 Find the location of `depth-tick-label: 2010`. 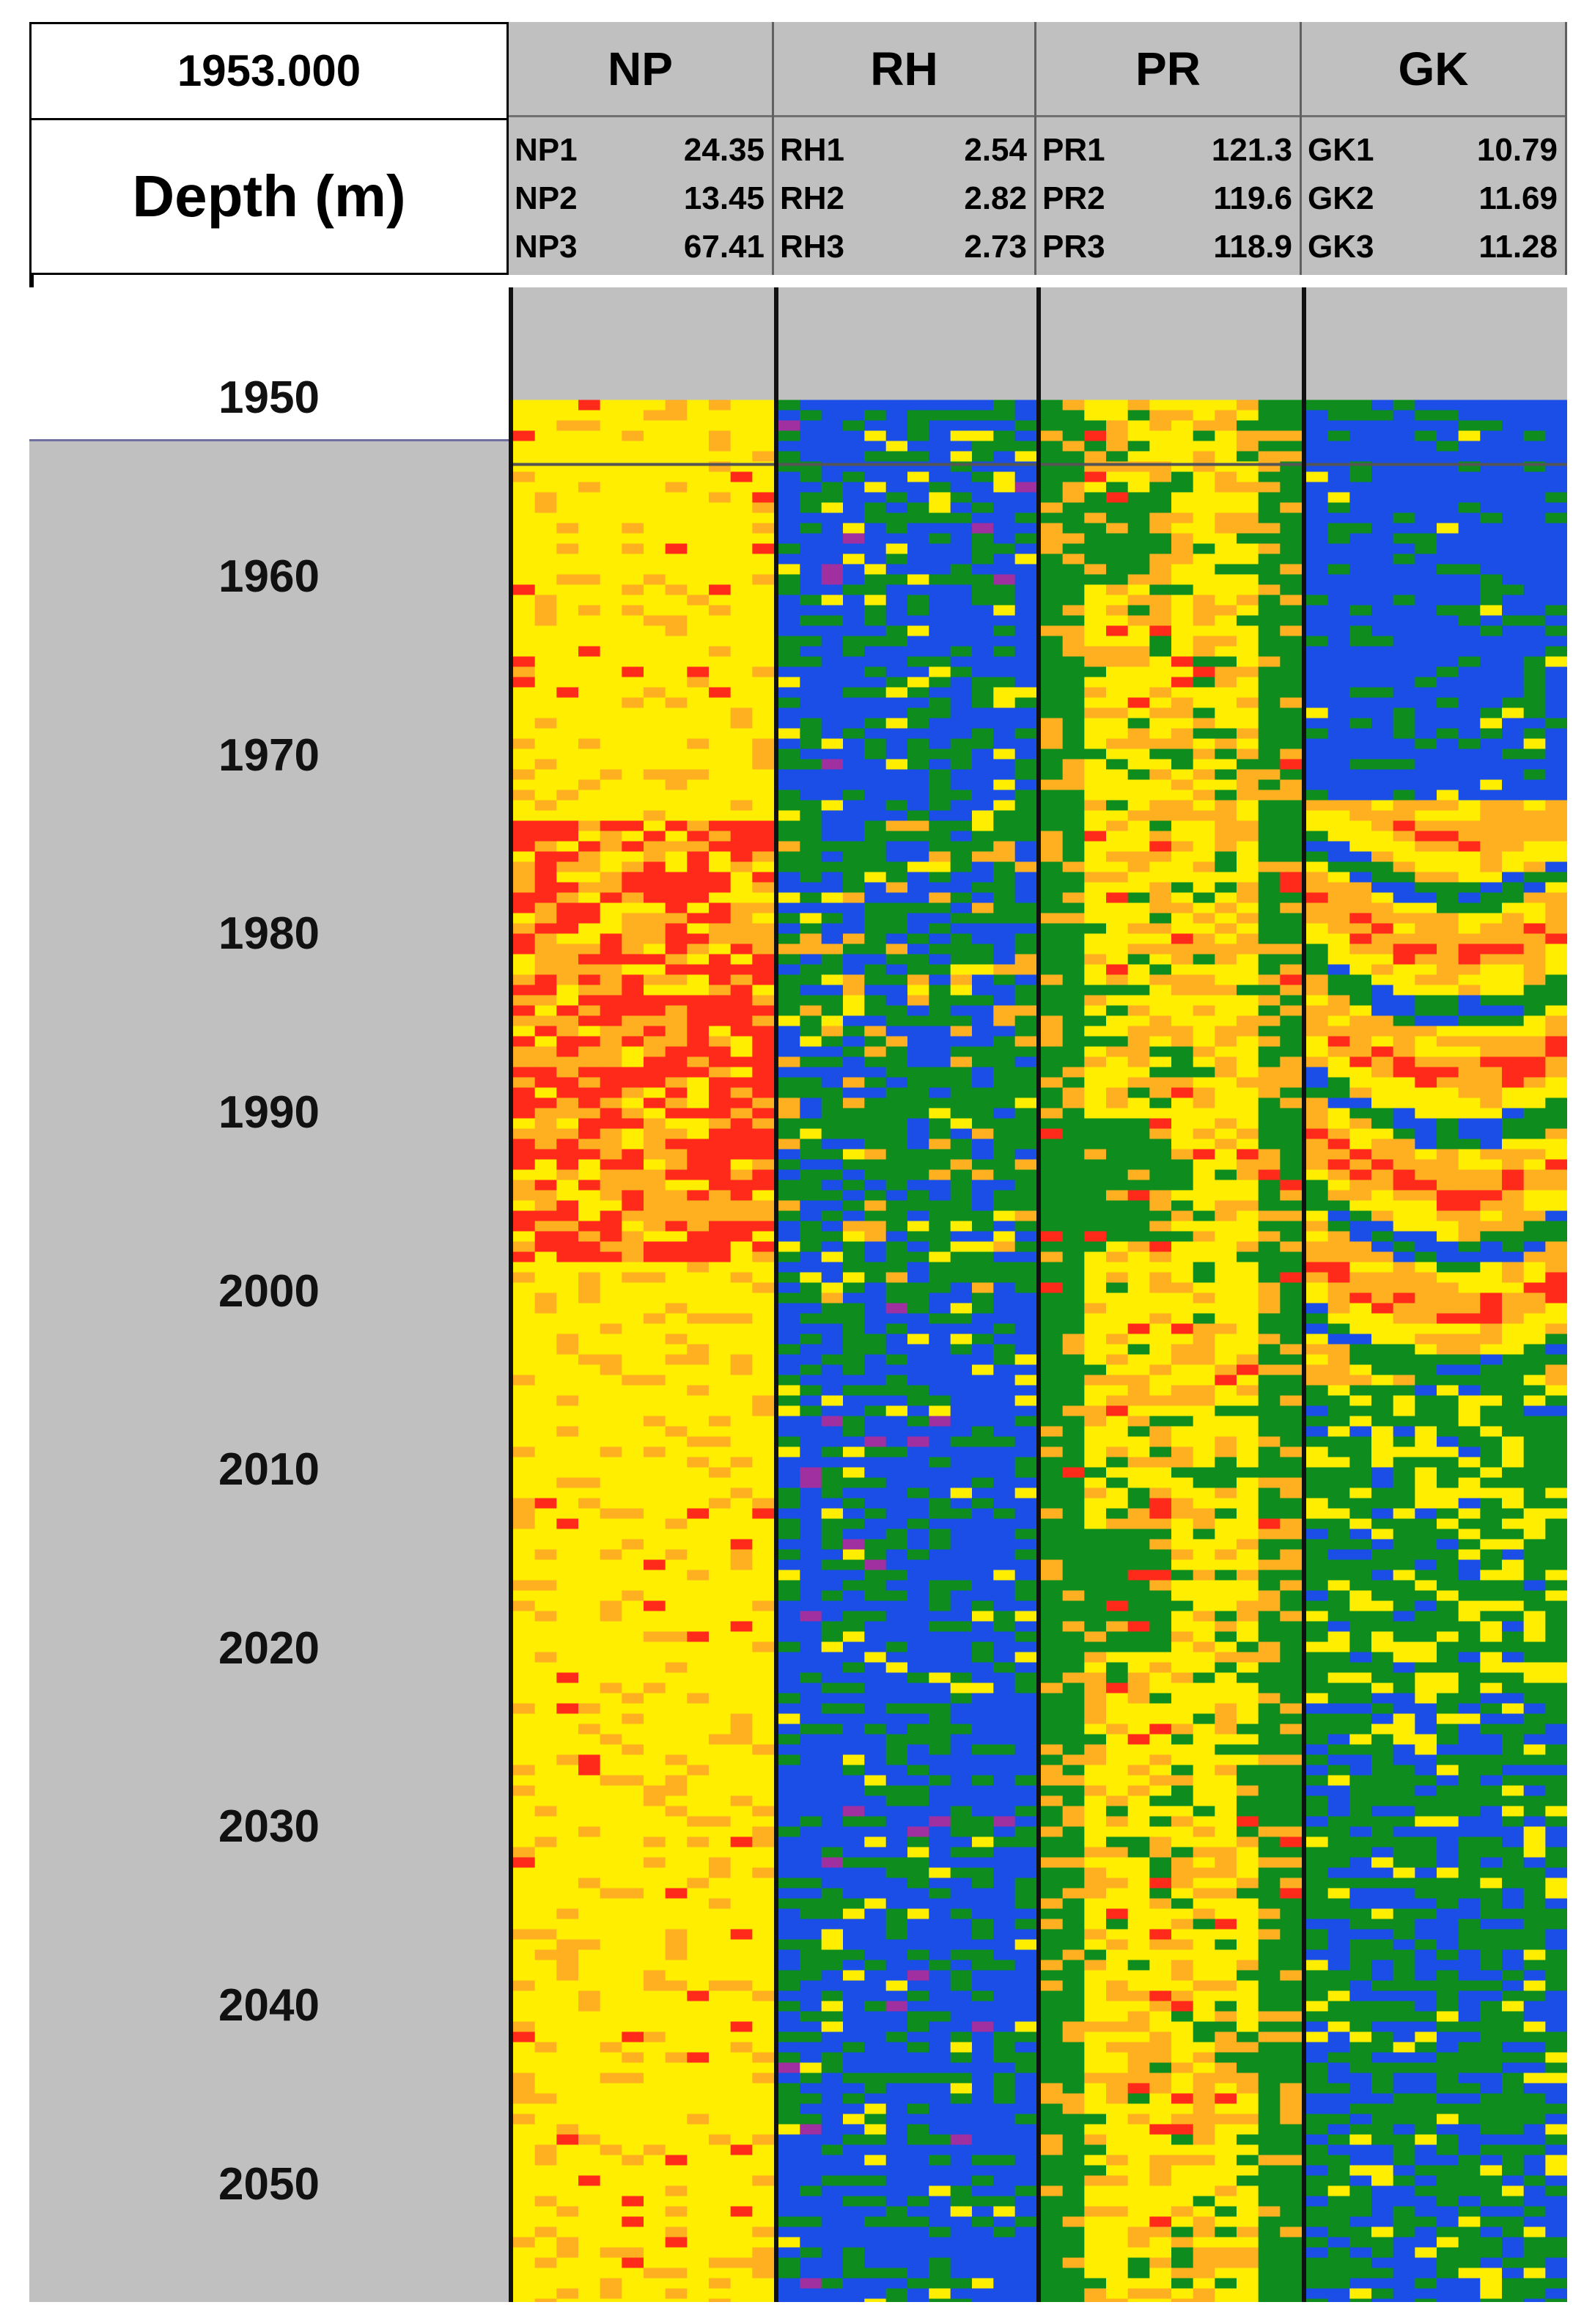

depth-tick-label: 2010 is located at coordinates (269, 1470).